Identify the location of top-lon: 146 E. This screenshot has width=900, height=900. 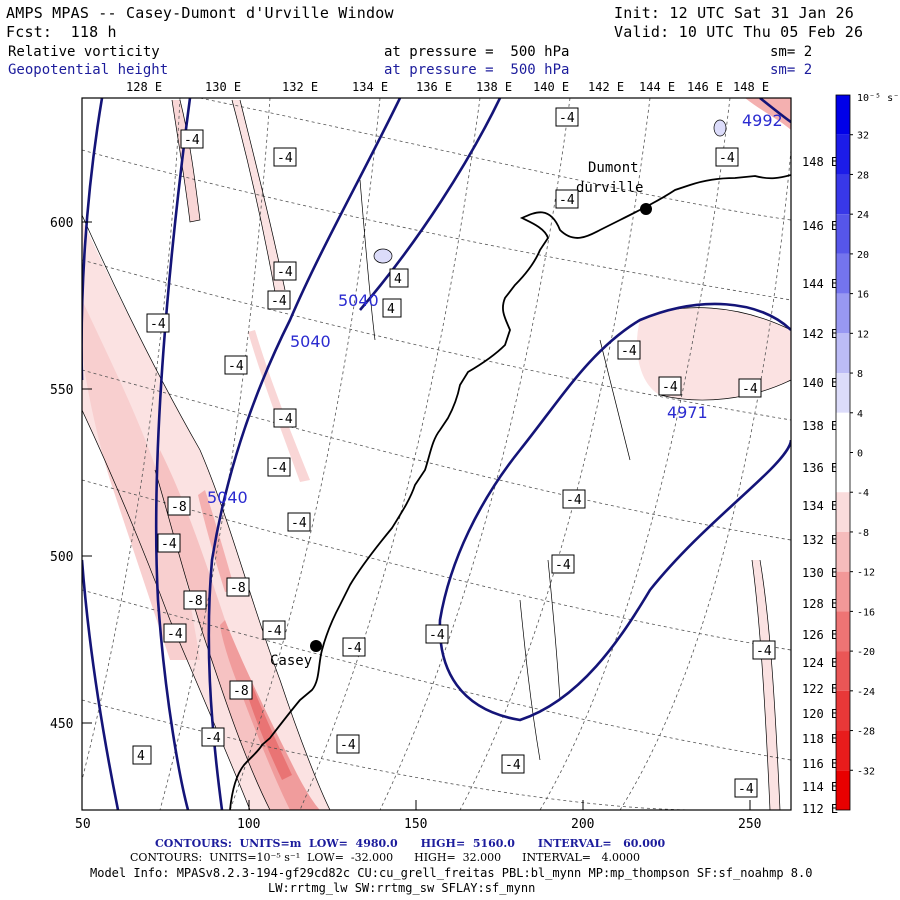
(705, 87).